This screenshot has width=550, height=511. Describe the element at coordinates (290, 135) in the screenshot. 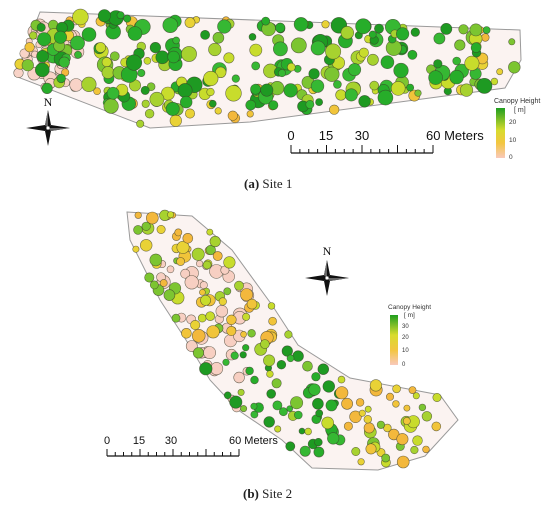

I see `site1-scale-label-0: 0` at that location.